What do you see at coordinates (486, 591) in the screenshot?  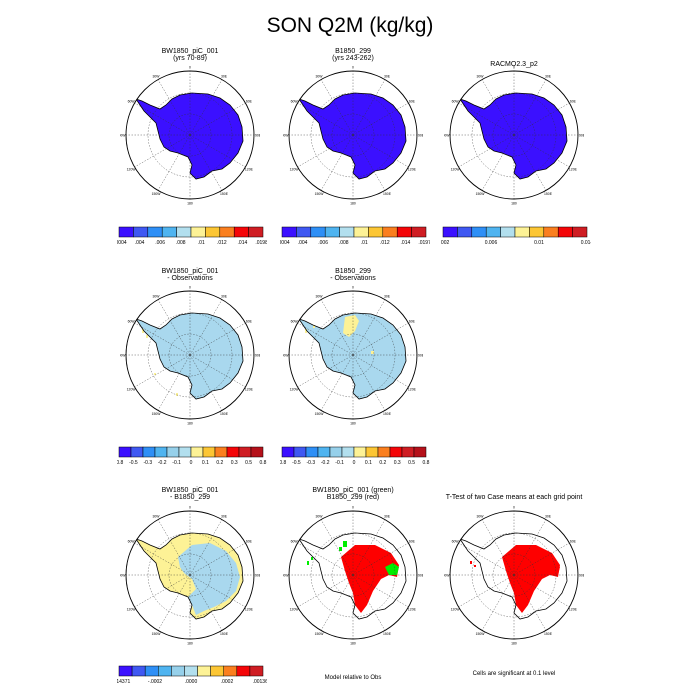 I see `meridian-line` at bounding box center [486, 591].